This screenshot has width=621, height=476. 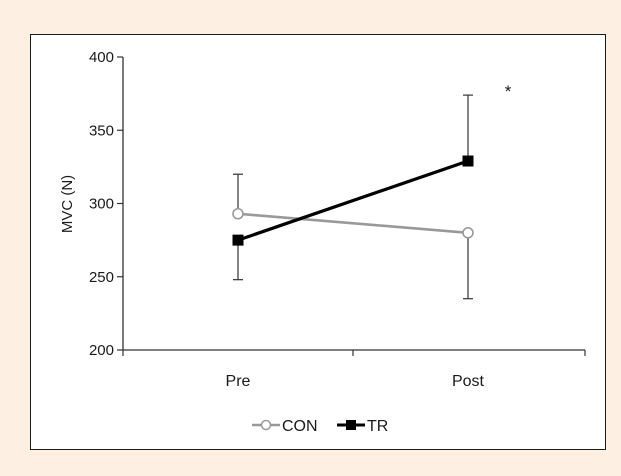 I want to click on x-tick-label: Pre, so click(x=238, y=381).